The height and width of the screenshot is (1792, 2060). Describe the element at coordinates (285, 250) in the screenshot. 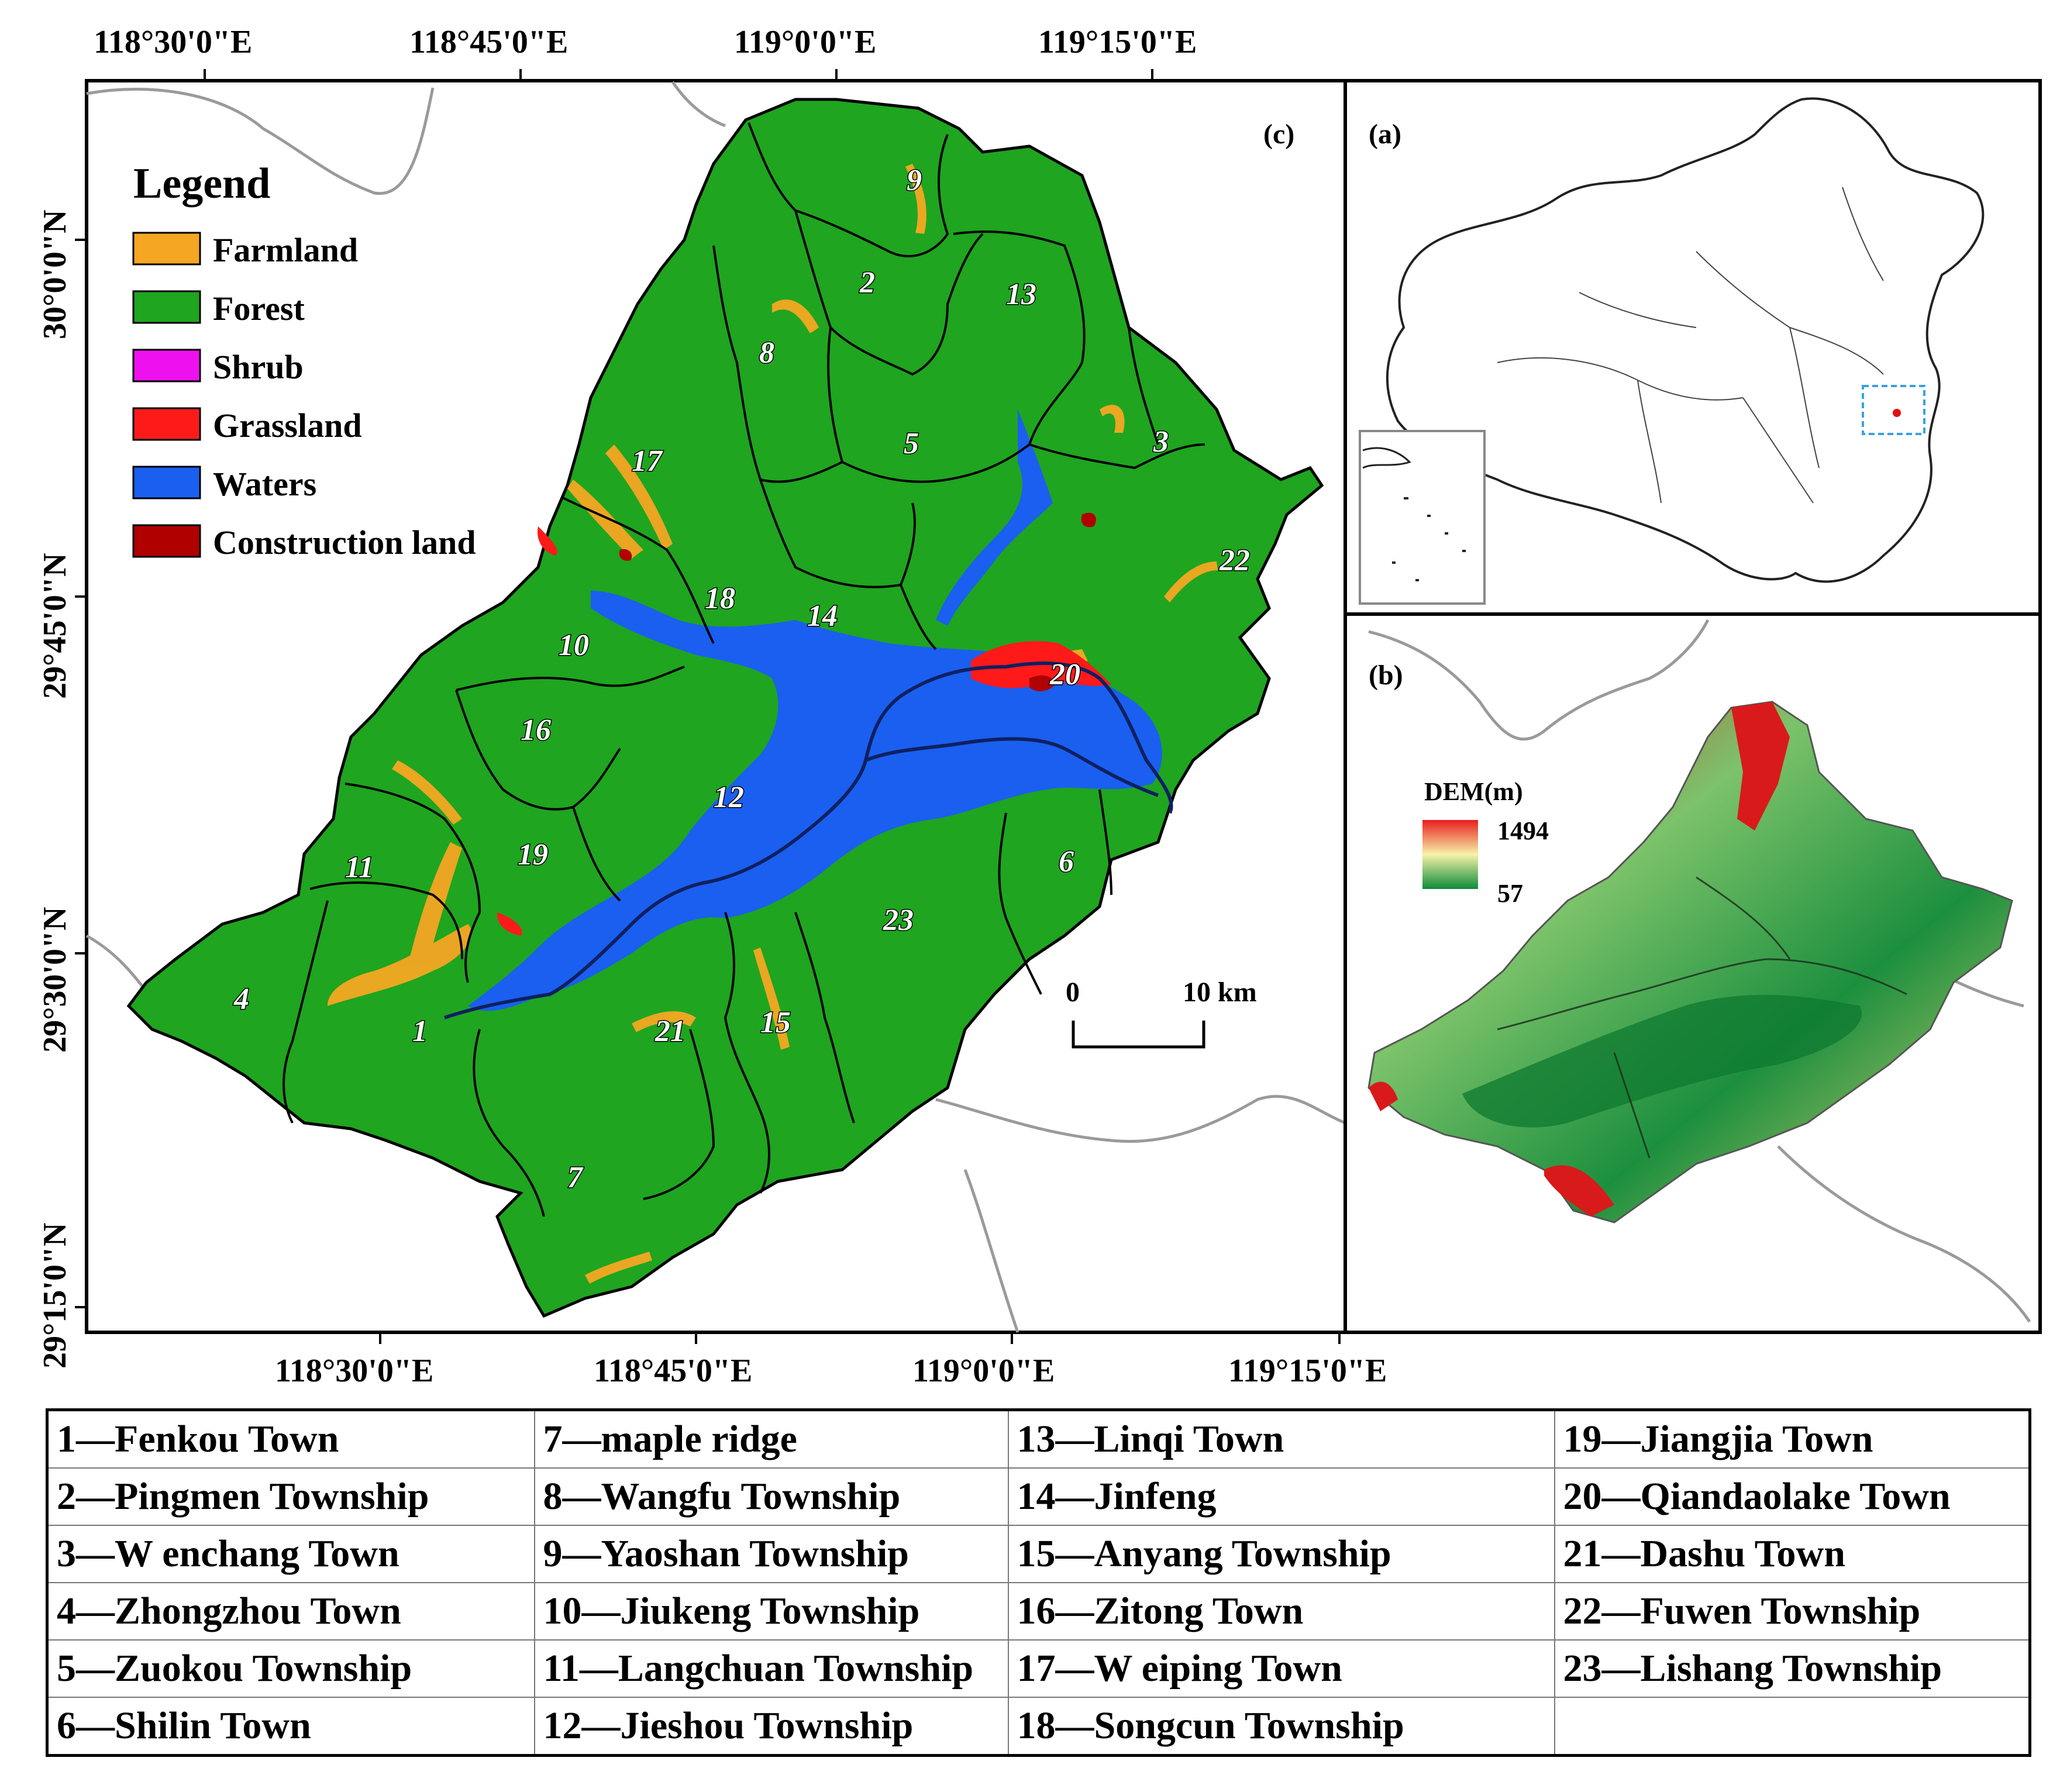

I see `legend-label: Farmland` at that location.